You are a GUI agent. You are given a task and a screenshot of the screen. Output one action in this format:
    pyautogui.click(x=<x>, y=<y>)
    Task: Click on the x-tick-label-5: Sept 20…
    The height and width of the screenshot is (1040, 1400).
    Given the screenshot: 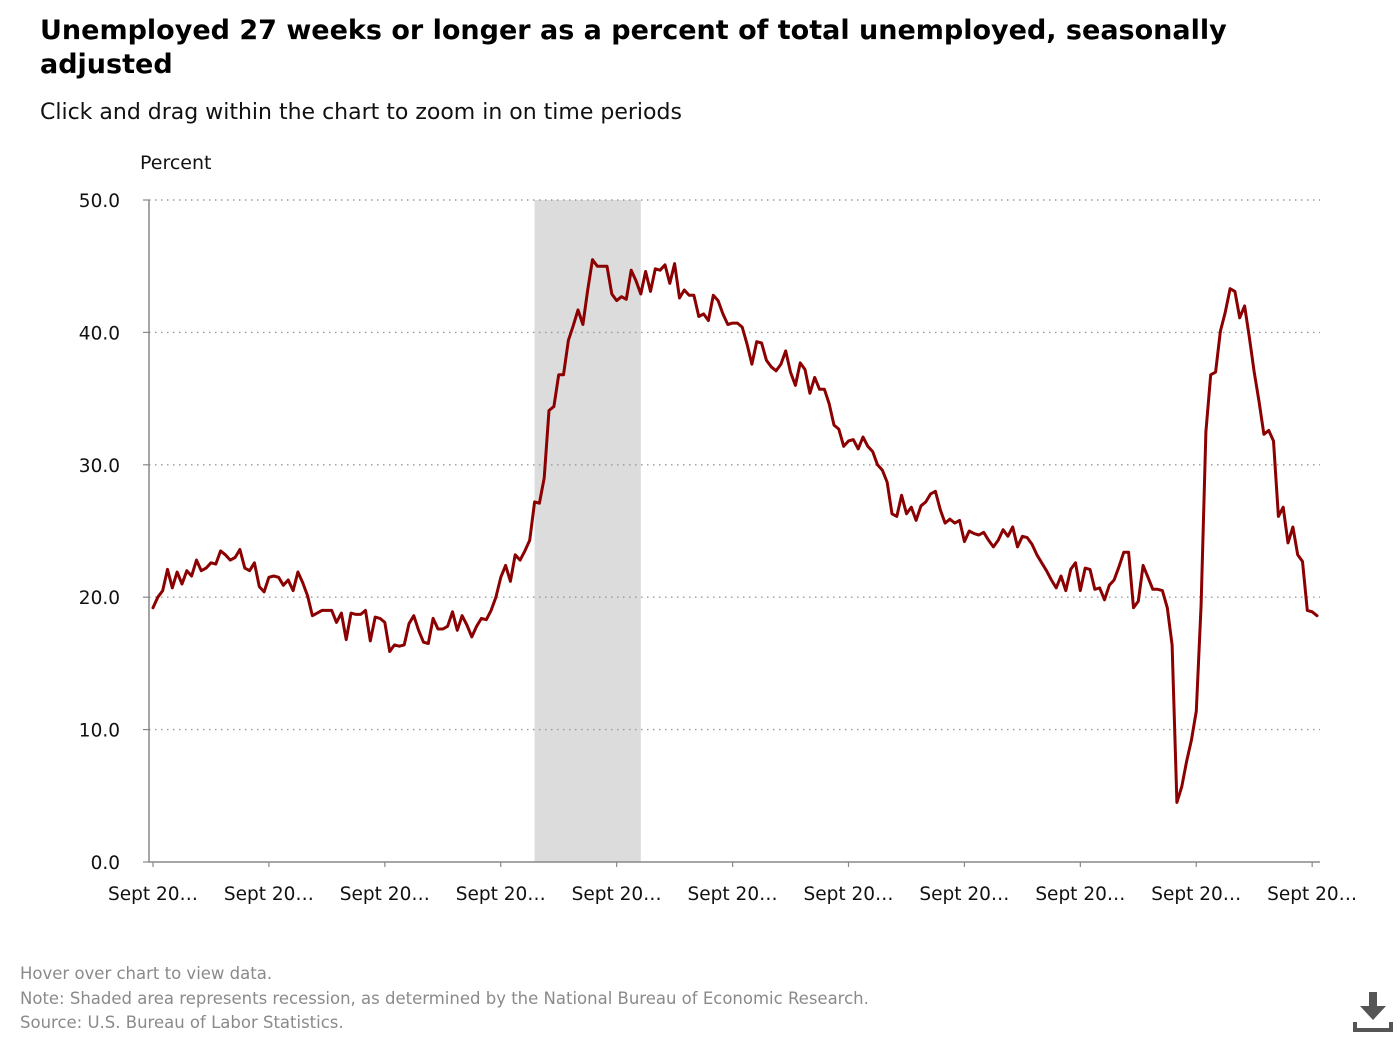 What is the action you would take?
    pyautogui.click(x=733, y=894)
    